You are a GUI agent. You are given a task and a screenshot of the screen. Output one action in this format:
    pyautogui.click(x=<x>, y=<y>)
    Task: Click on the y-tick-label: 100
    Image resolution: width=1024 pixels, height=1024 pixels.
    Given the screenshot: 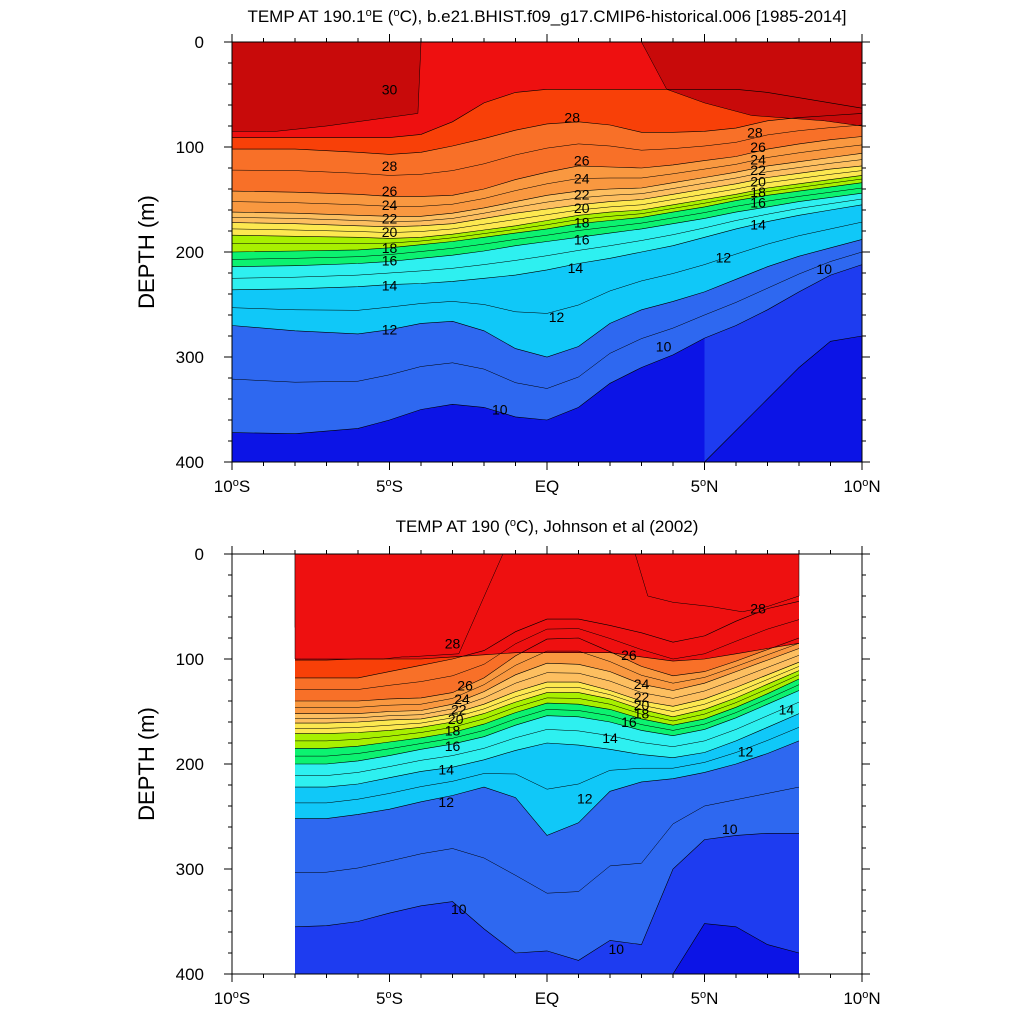 What is the action you would take?
    pyautogui.click(x=190, y=659)
    